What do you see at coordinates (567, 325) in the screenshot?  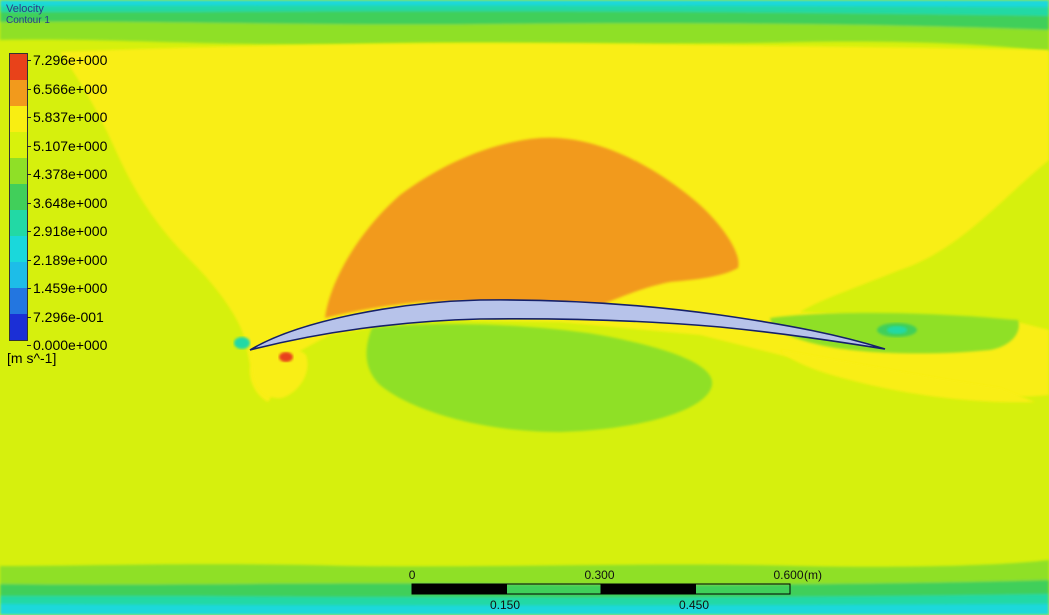 I see `airfoil-shape` at bounding box center [567, 325].